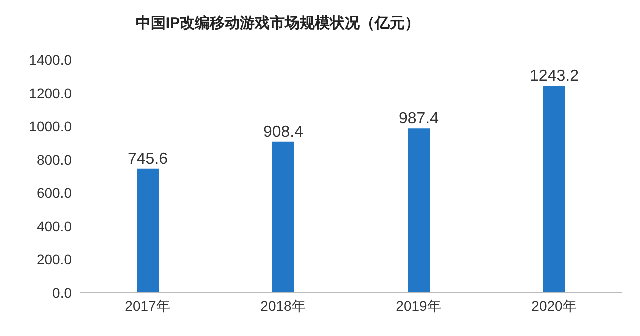 This screenshot has height=336, width=640. What do you see at coordinates (147, 306) in the screenshot?
I see `x-tick-label: 2017年` at bounding box center [147, 306].